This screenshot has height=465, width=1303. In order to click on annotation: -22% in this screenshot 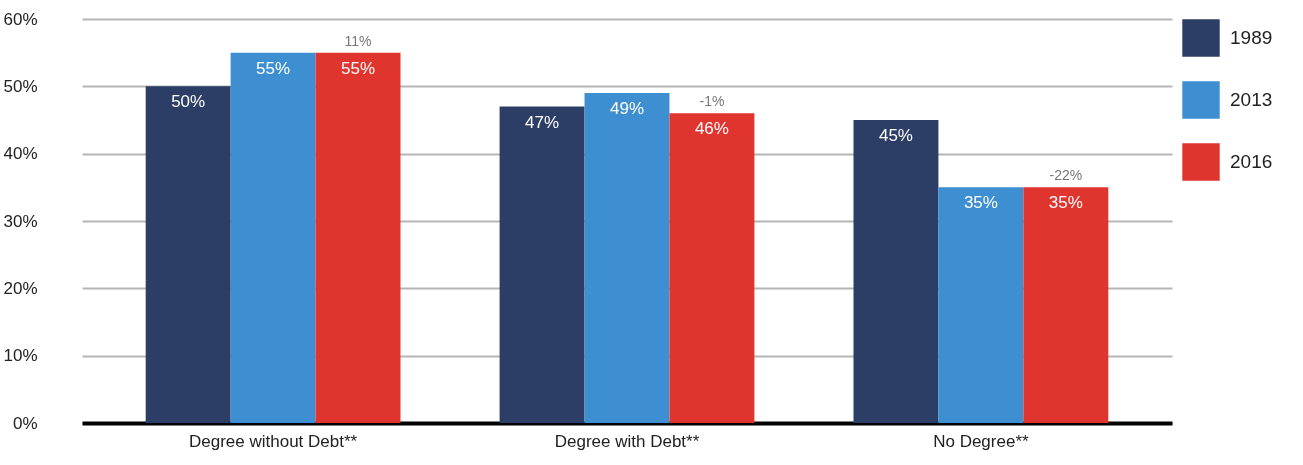, I will do `click(1066, 175)`.